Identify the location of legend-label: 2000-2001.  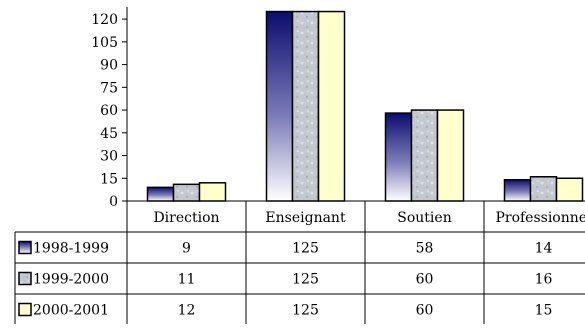
(71, 311).